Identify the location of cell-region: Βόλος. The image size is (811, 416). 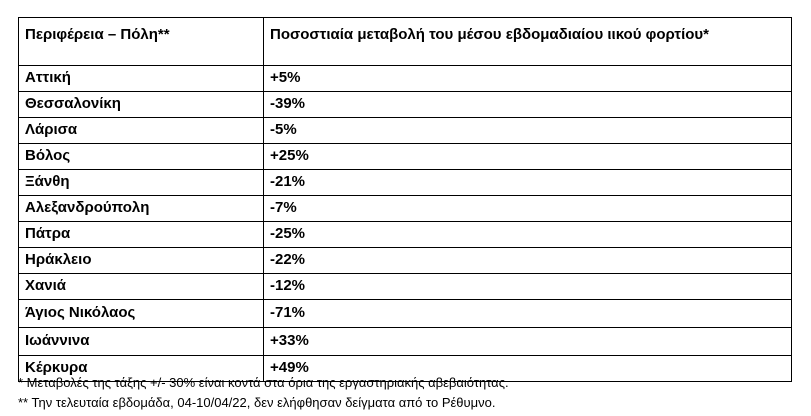
(141, 156).